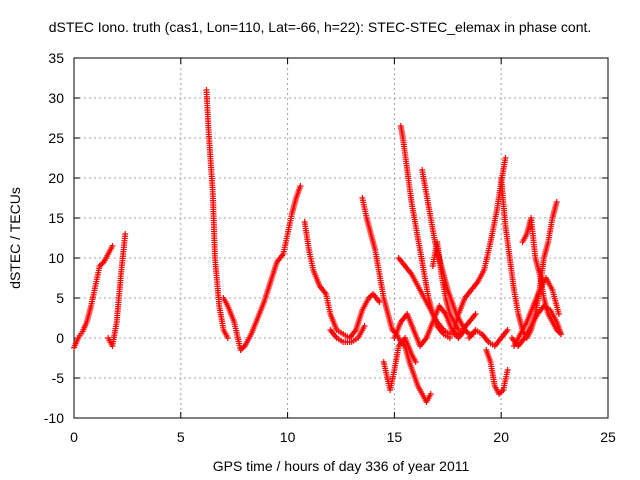 Image resolution: width=640 pixels, height=480 pixels. What do you see at coordinates (56, 98) in the screenshot?
I see `y-tick-label: 30` at bounding box center [56, 98].